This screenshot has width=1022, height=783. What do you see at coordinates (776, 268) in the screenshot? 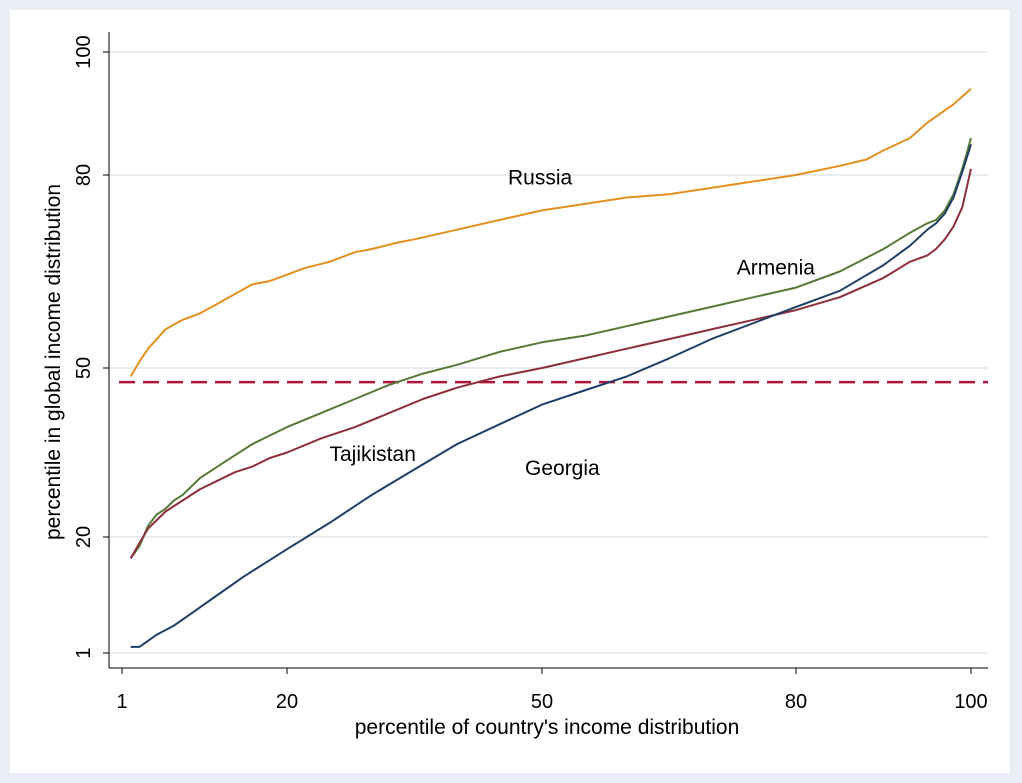
I see `series-label-armenia: Armenia` at bounding box center [776, 268].